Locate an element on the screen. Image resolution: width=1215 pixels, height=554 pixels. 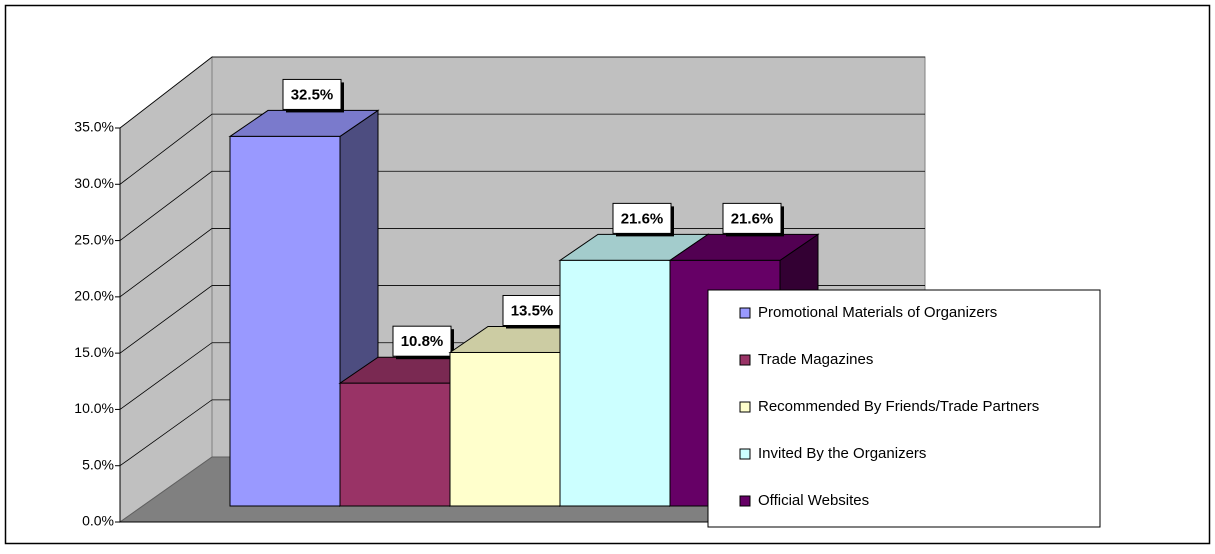
legend is located at coordinates (904, 408).